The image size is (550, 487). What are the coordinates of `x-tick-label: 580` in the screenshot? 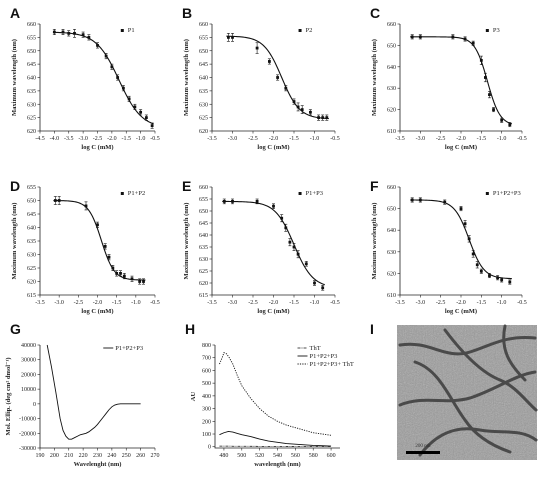 It's located at (313, 456).